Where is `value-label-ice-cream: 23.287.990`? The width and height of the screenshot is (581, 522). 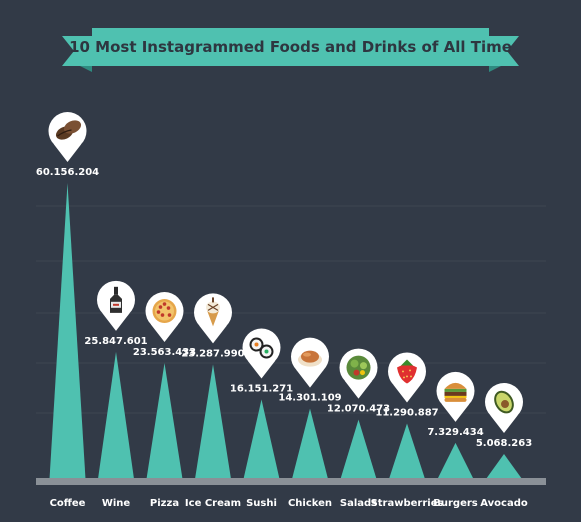
value-label-ice-cream: 23.287.990 is located at coordinates (212, 353).